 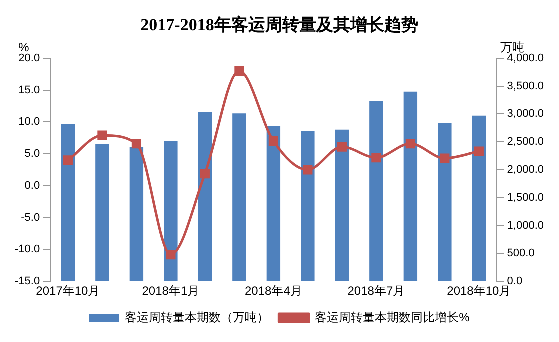 What do you see at coordinates (32, 186) in the screenshot?
I see `y-tick-label: 0.0` at bounding box center [32, 186].